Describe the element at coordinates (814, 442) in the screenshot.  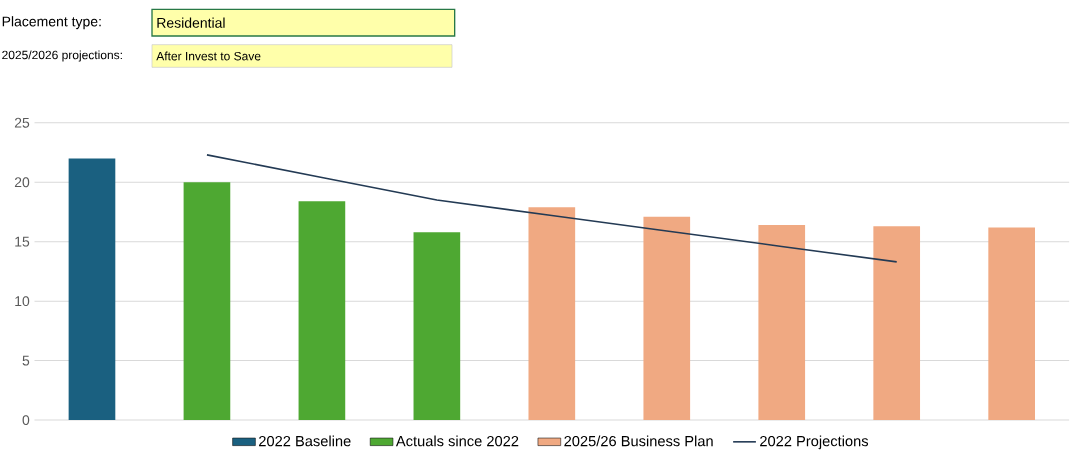
I see `legend-label: 2022 Projections` at that location.